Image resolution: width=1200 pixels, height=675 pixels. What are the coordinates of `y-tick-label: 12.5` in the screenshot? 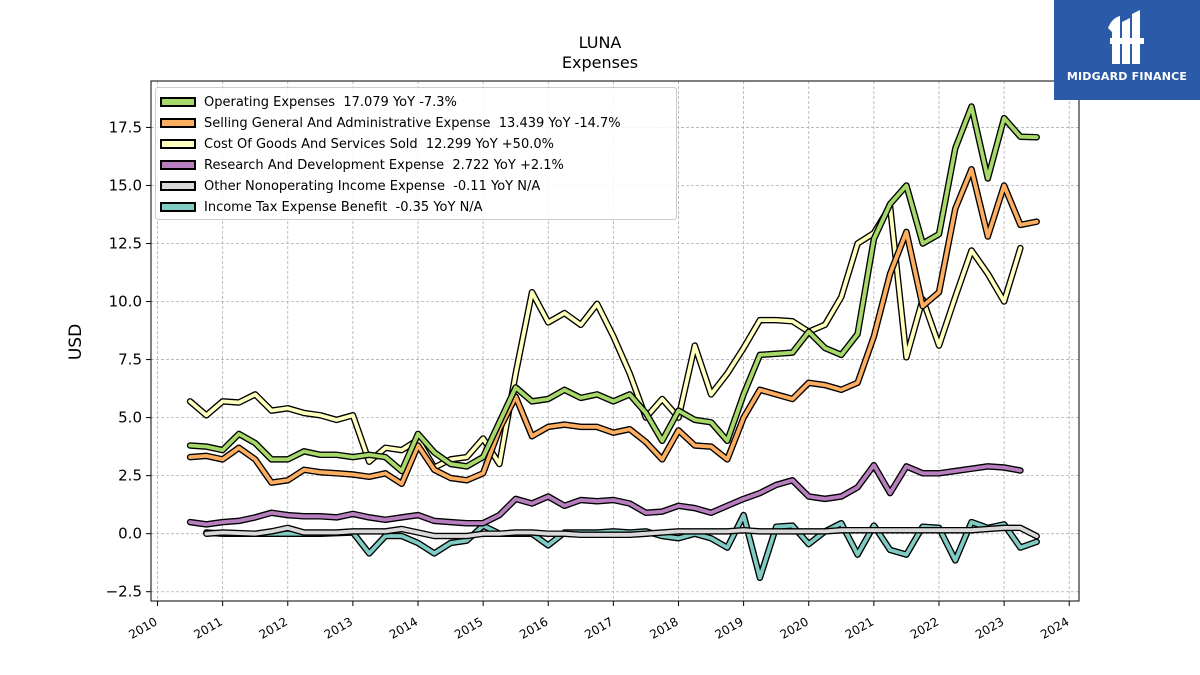 It's located at (125, 244).